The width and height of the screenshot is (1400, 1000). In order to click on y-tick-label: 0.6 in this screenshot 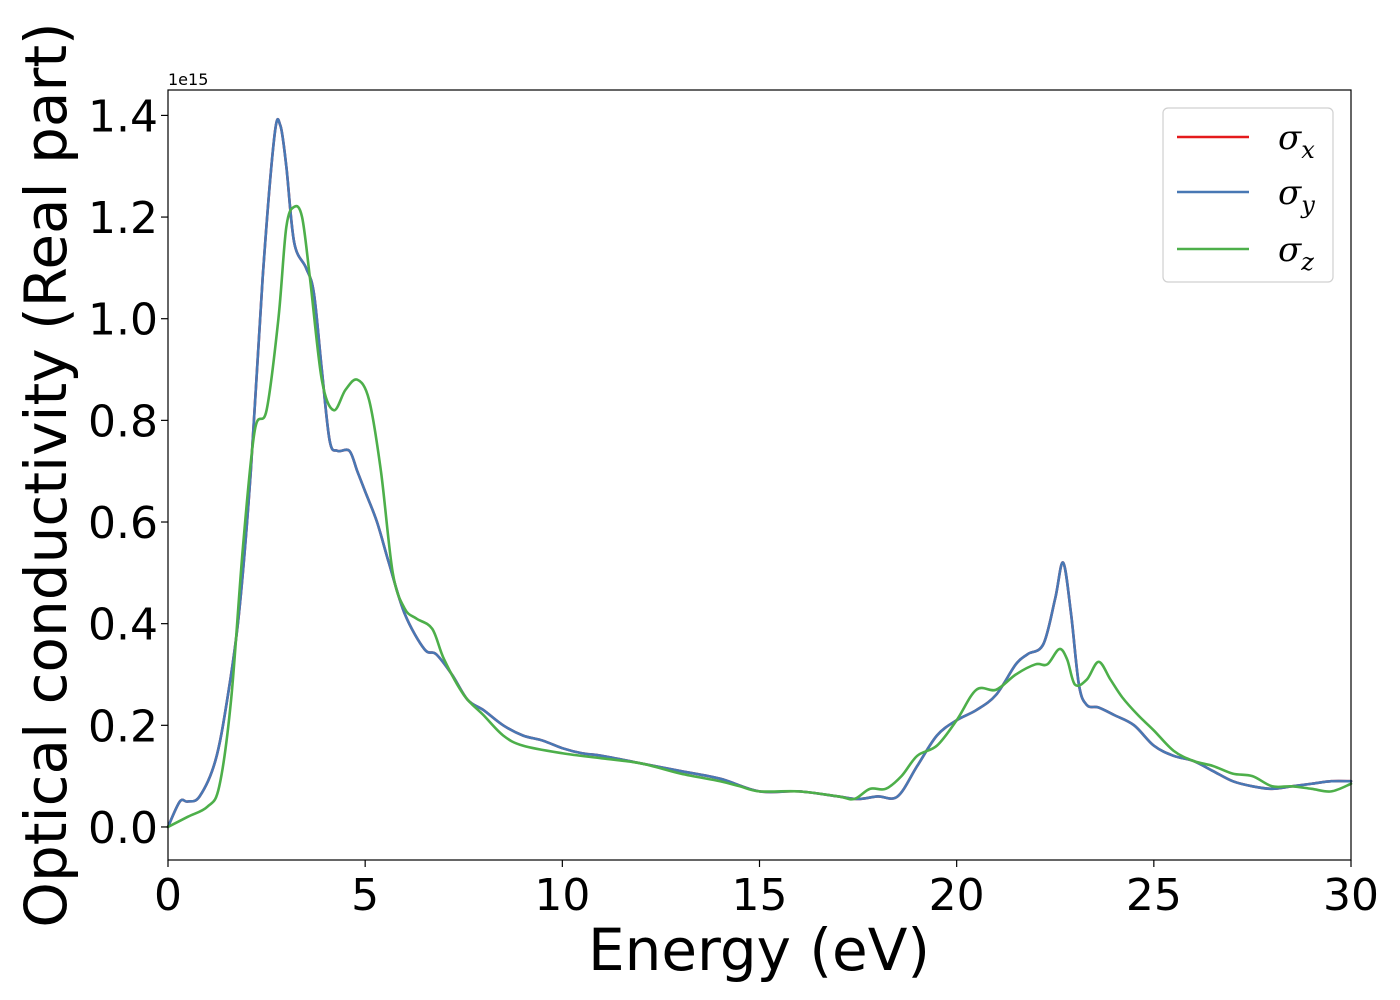, I will do `click(123, 523)`.